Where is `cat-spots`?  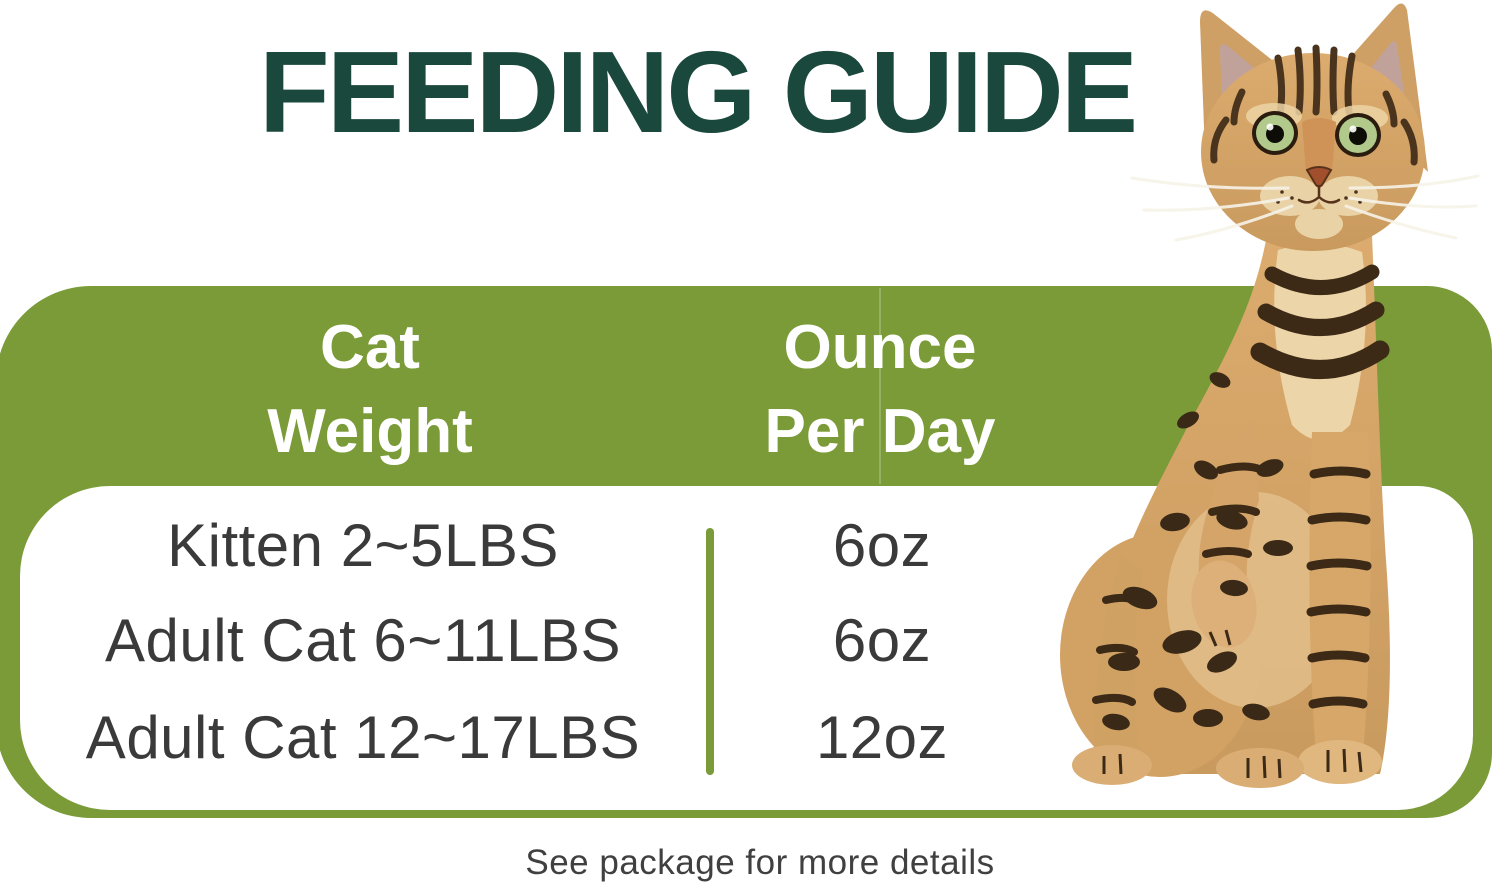 cat-spots is located at coordinates (1197, 551).